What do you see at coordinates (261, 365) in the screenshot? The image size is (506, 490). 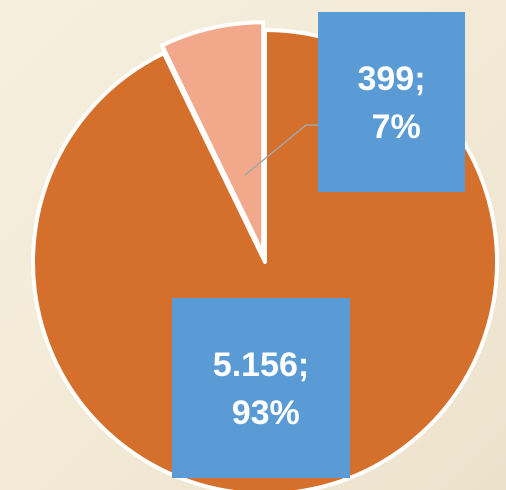 I see `data-label-line: 5.156;` at bounding box center [261, 365].